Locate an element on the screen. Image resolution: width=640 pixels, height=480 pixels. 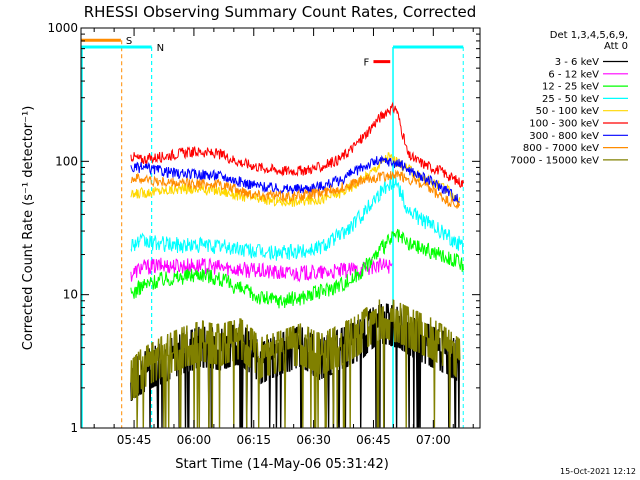
x-tick-label: 06:45 is located at coordinates (373, 440).